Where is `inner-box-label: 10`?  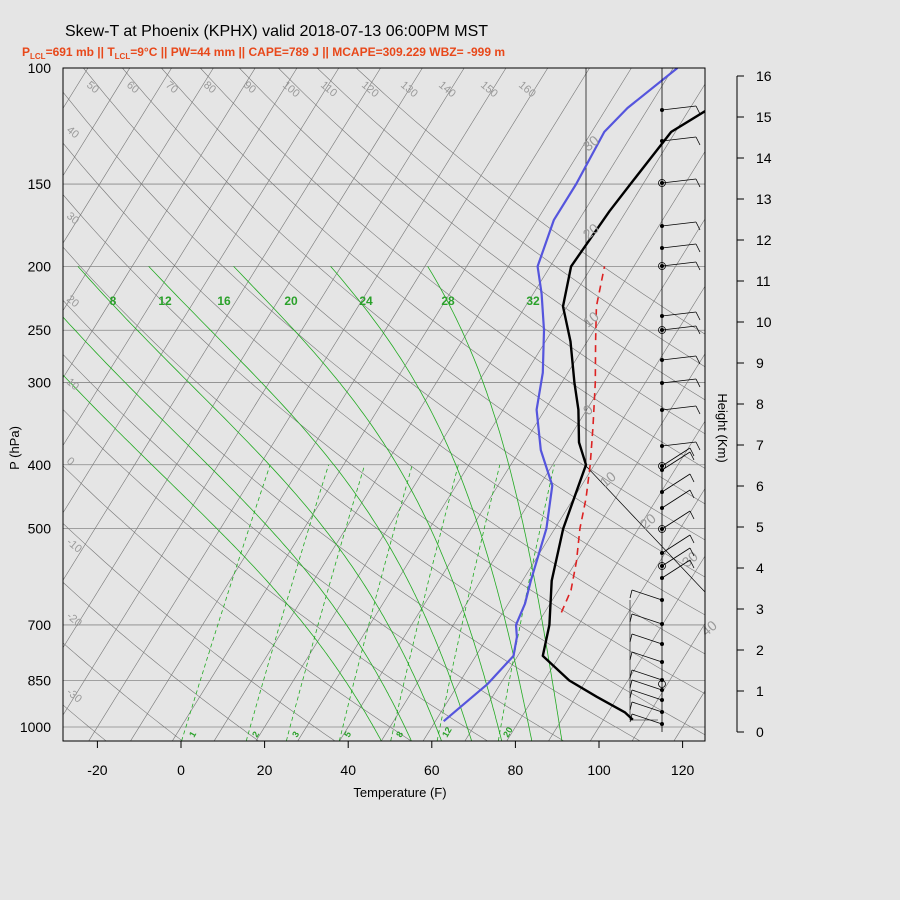 inner-box-label: 10 is located at coordinates (591, 319).